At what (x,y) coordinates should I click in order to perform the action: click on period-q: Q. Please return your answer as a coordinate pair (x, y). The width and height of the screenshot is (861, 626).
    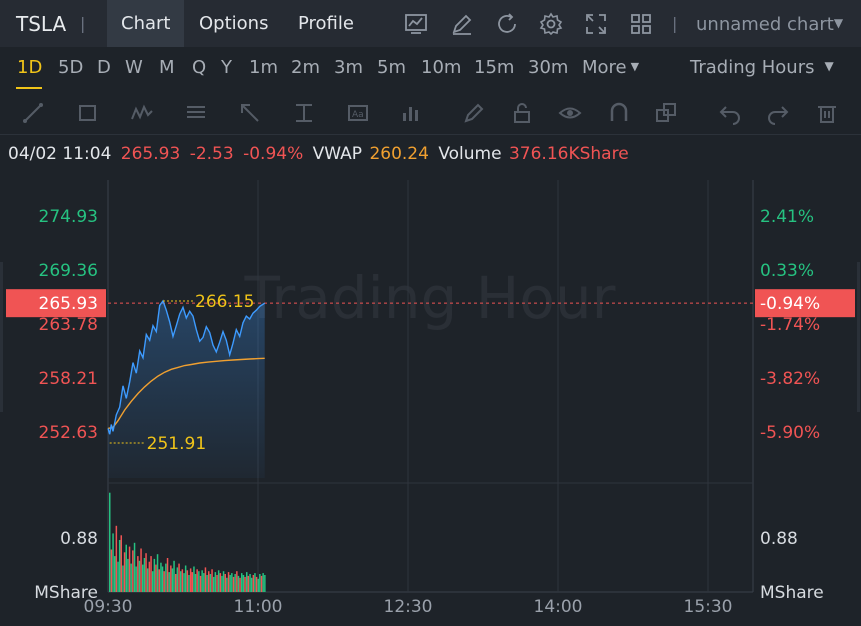
    Looking at the image, I should click on (199, 67).